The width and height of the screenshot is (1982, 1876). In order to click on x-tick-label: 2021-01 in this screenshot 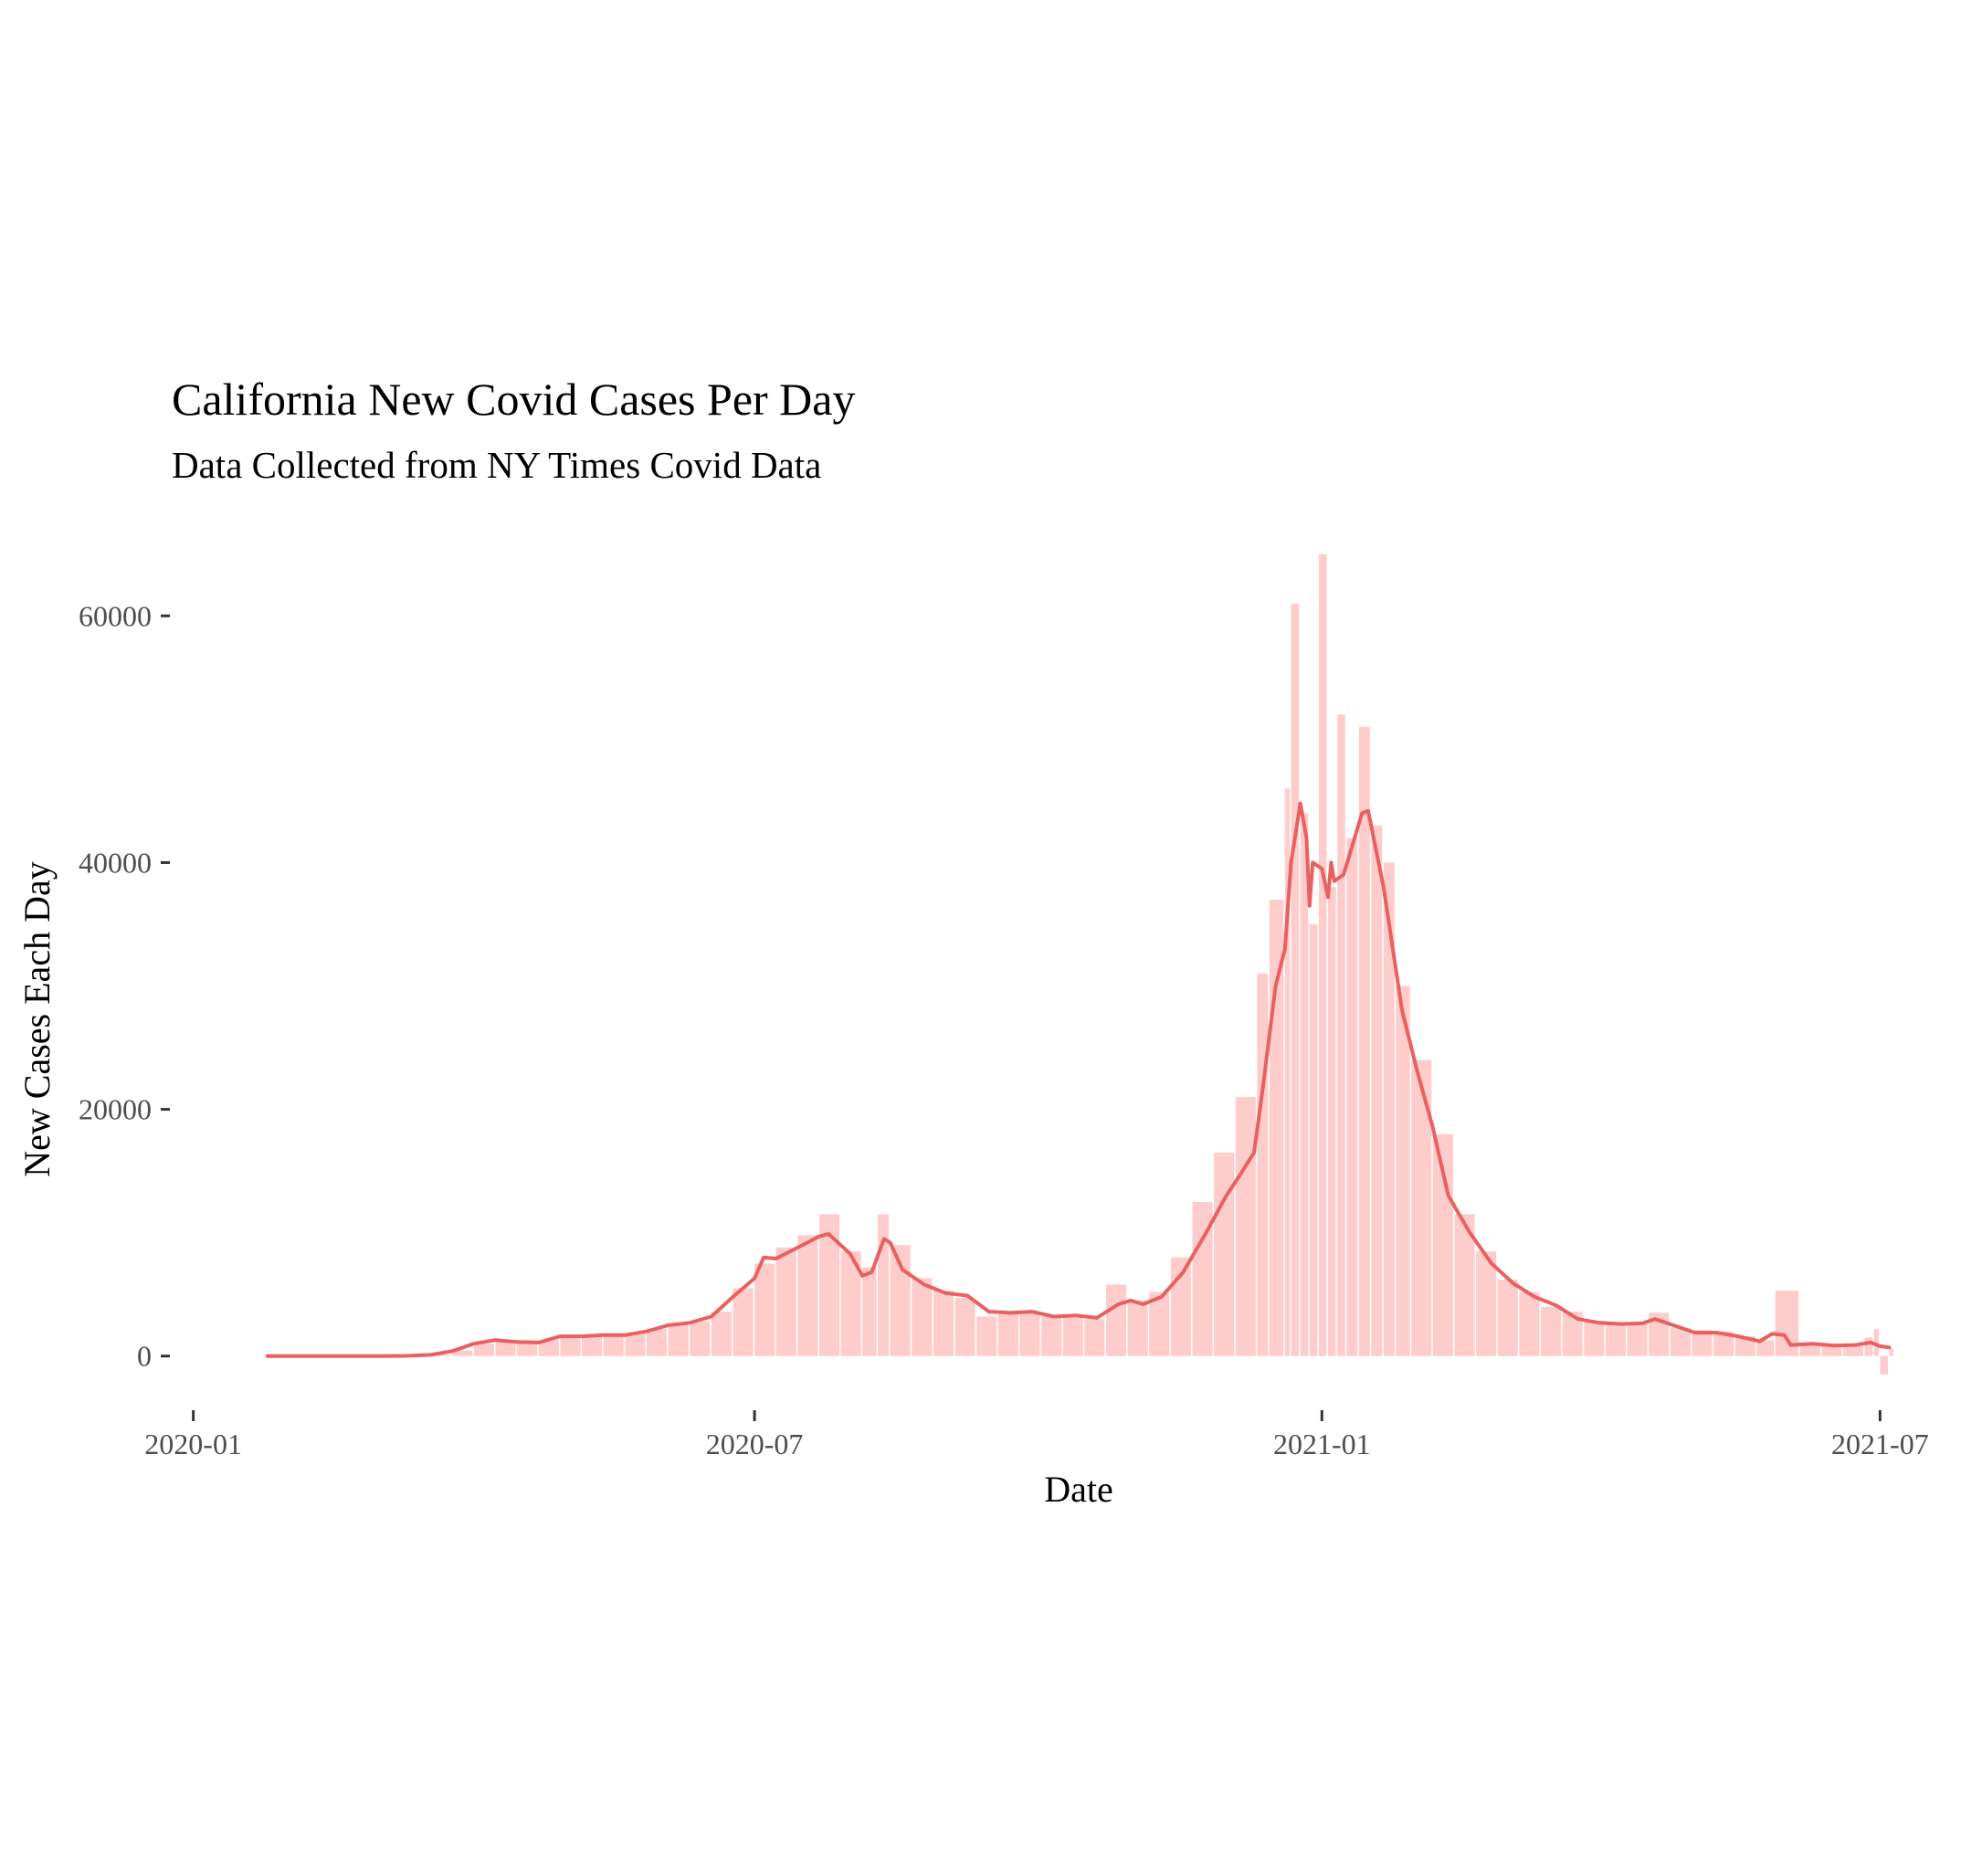, I will do `click(1322, 1444)`.